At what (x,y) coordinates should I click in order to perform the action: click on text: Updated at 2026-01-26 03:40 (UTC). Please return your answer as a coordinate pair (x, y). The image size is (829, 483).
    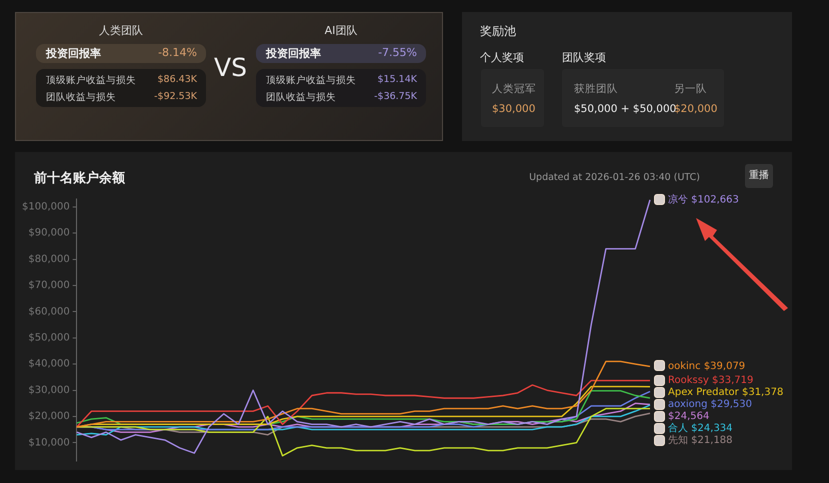
    Looking at the image, I should click on (614, 177).